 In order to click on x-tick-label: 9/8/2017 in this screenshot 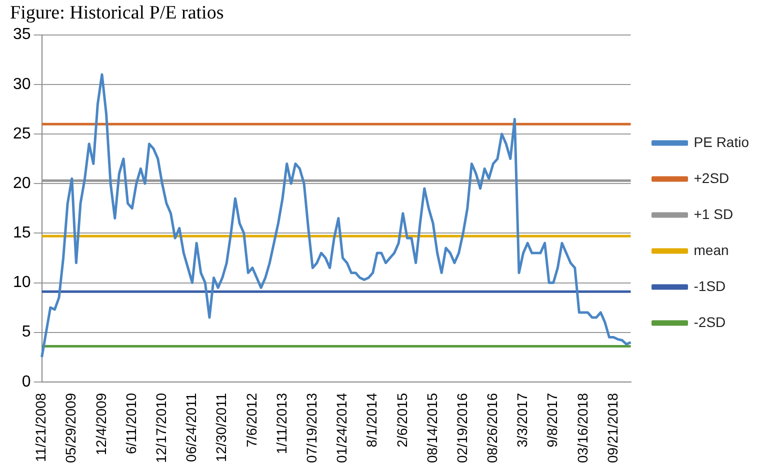, I will do `click(552, 420)`.